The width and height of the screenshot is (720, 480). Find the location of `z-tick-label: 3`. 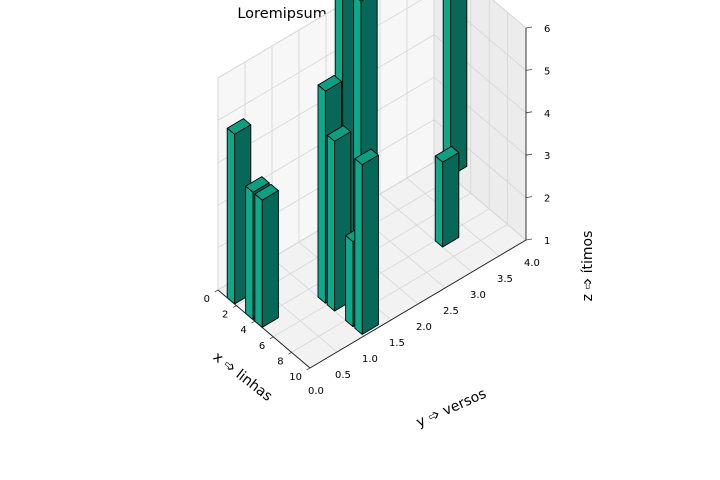

z-tick-label: 3 is located at coordinates (547, 156).